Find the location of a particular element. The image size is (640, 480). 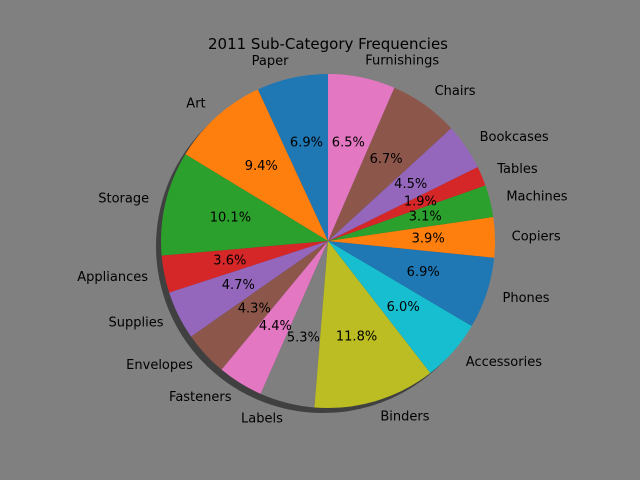

pie-slice-supplies is located at coordinates (248, 289).